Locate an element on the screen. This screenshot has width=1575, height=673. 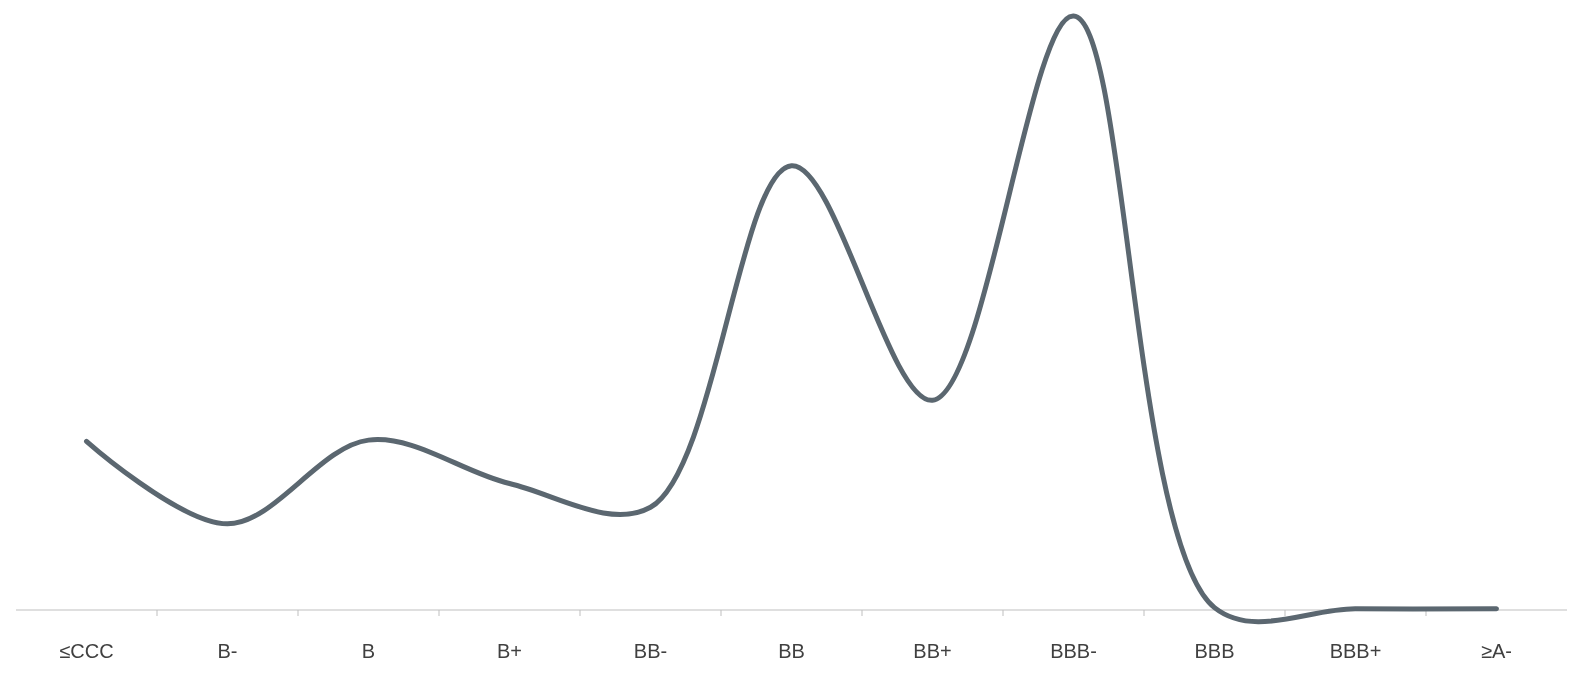
x-tick-label: BB- is located at coordinates (650, 651).